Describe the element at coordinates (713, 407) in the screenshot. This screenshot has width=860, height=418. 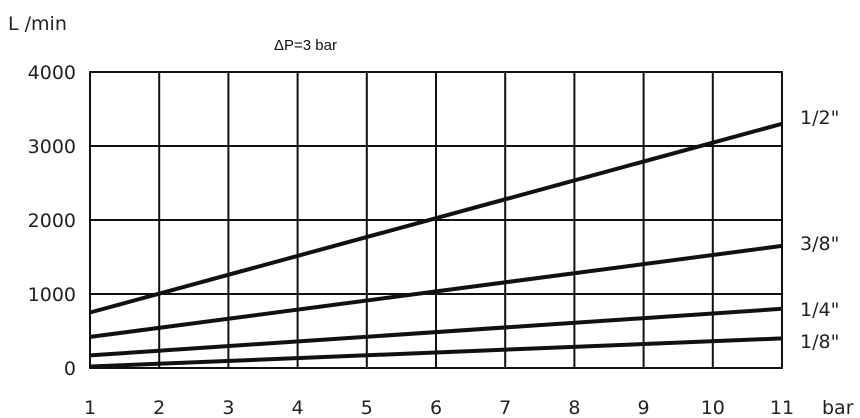
I see `x-tick-label-10: 10` at that location.